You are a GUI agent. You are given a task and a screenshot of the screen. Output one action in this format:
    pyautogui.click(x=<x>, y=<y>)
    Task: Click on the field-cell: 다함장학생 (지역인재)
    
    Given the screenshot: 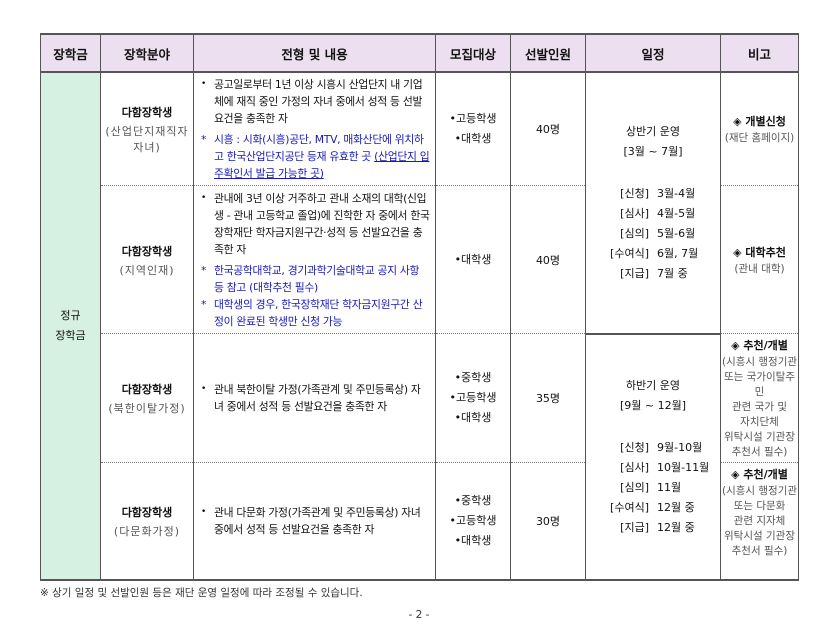 What is the action you would take?
    pyautogui.click(x=147, y=259)
    